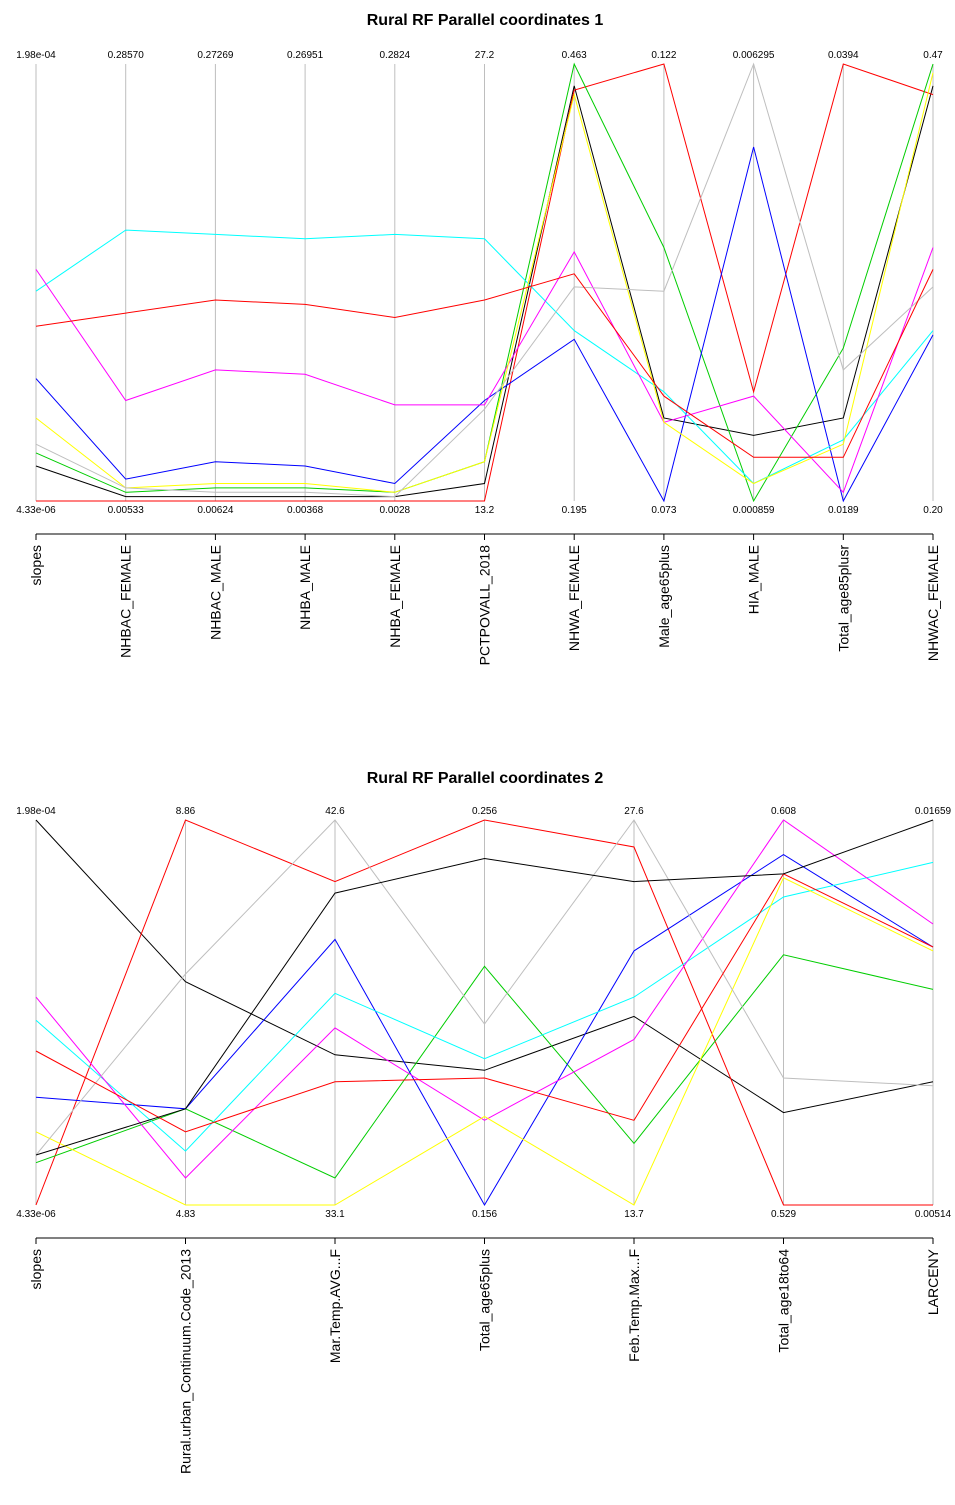 The image size is (955, 1505). I want to click on axis-min-label: 0.20, so click(933, 510).